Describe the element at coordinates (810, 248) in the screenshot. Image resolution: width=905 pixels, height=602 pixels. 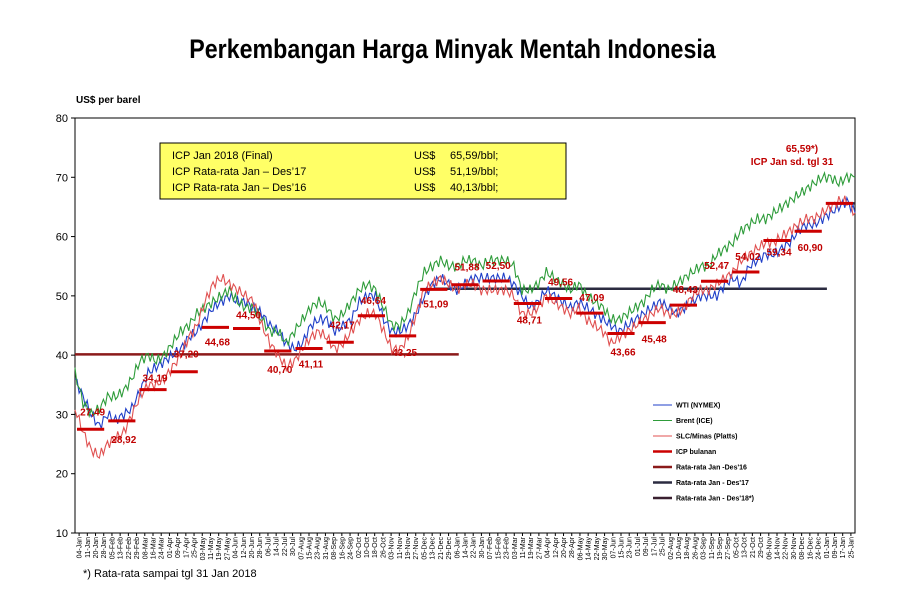
I see `icp-data-label: 60,90` at that location.